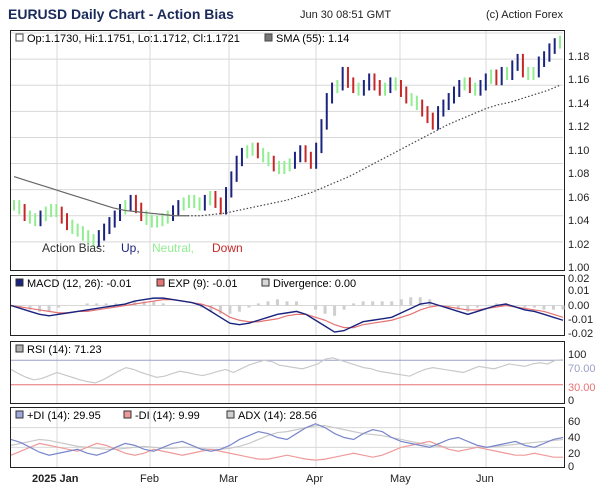  I want to click on exp-line, so click(287, 314).